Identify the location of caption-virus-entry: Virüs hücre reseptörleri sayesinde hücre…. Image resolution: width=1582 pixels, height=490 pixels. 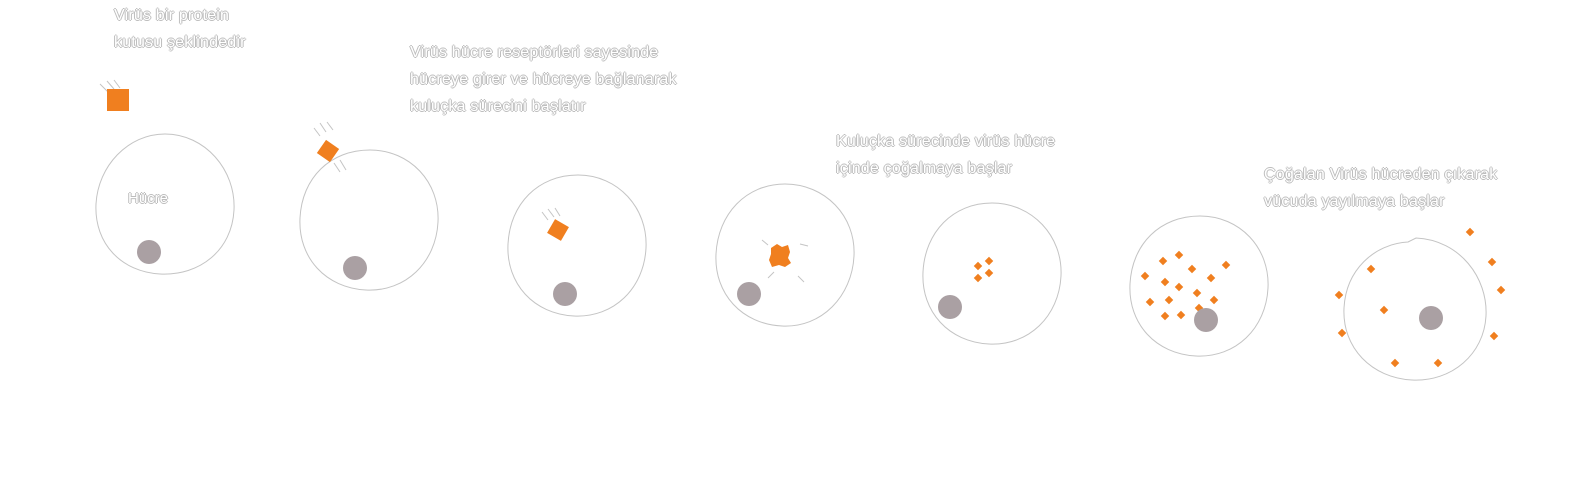
(543, 79).